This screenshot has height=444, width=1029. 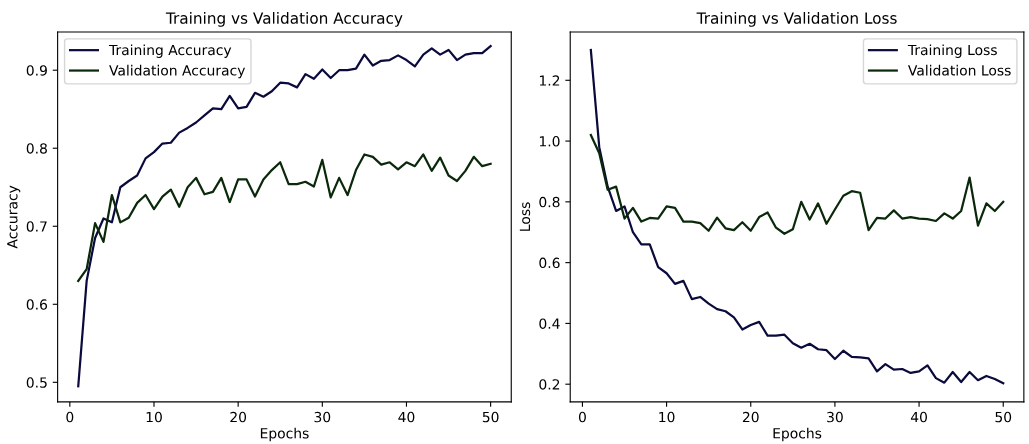 I want to click on y-tick-label: 0.2, so click(x=549, y=384).